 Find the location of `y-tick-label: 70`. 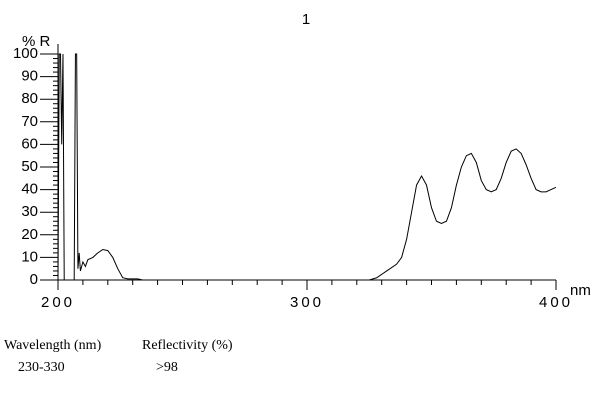

y-tick-label: 70 is located at coordinates (29, 121).